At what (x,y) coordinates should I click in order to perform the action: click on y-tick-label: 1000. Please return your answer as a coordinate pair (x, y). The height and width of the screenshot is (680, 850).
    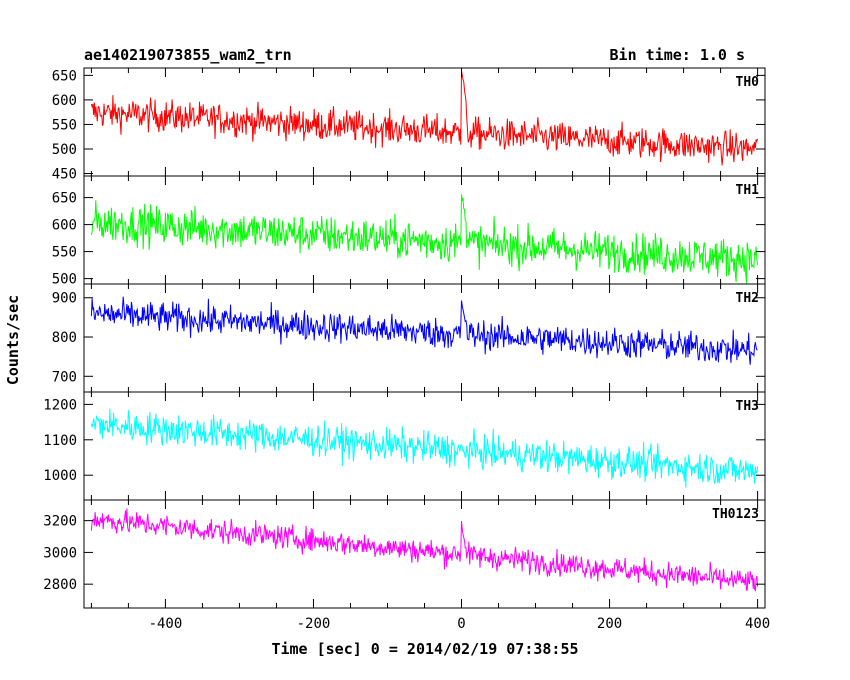
    Looking at the image, I should click on (60, 476).